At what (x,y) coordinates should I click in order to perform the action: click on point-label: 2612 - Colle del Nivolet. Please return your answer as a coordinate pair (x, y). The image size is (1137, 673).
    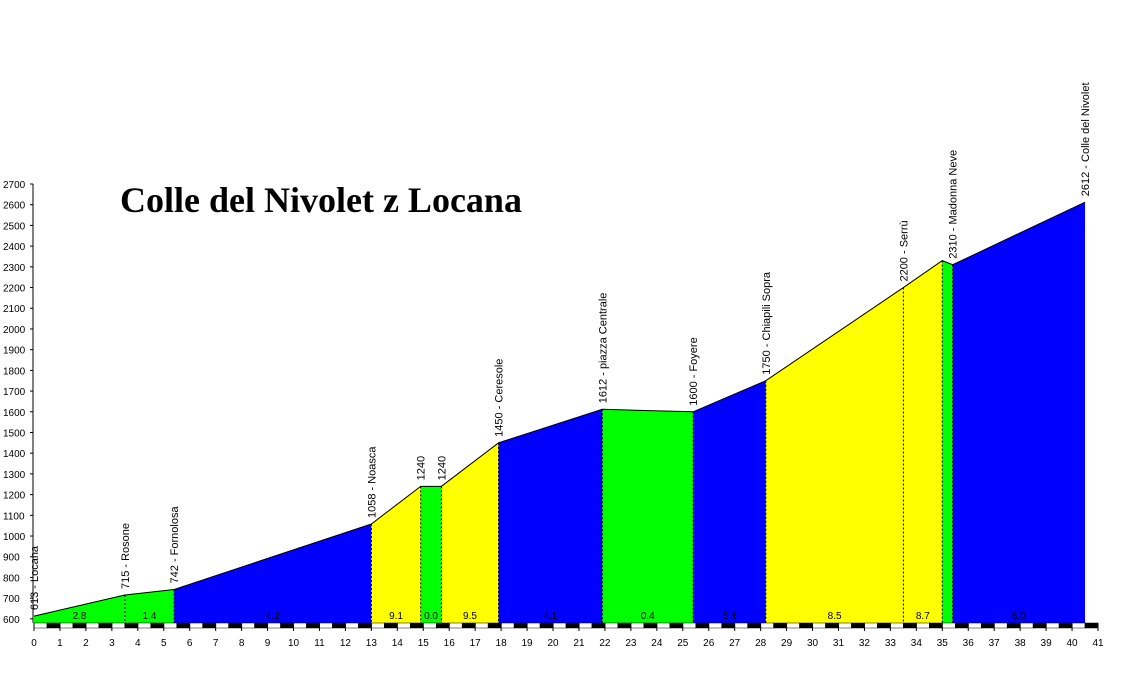
    Looking at the image, I should click on (1086, 139).